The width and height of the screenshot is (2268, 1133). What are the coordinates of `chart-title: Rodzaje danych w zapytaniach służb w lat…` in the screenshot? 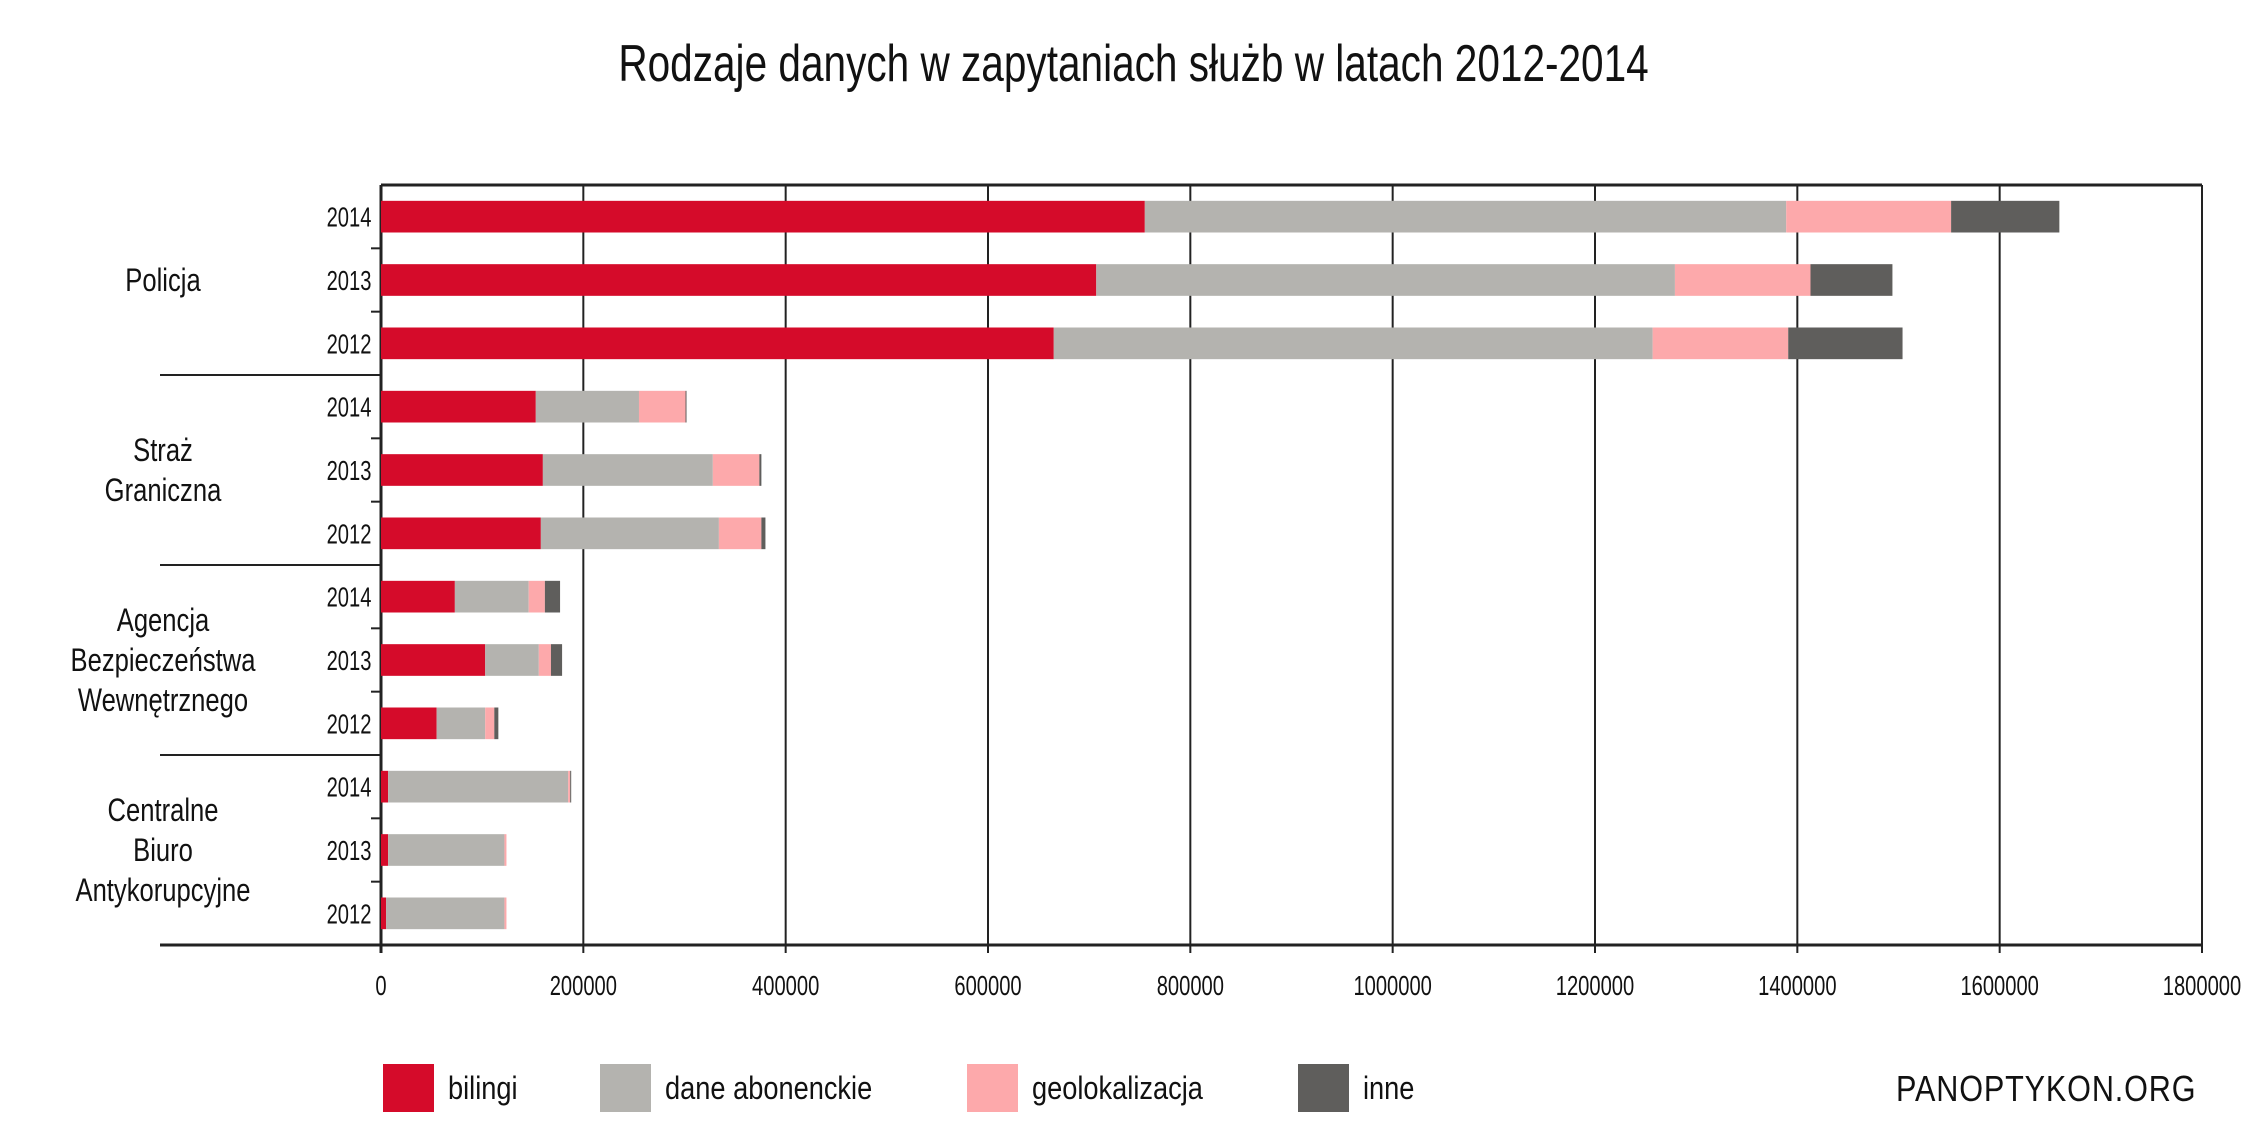 It's located at (1134, 64).